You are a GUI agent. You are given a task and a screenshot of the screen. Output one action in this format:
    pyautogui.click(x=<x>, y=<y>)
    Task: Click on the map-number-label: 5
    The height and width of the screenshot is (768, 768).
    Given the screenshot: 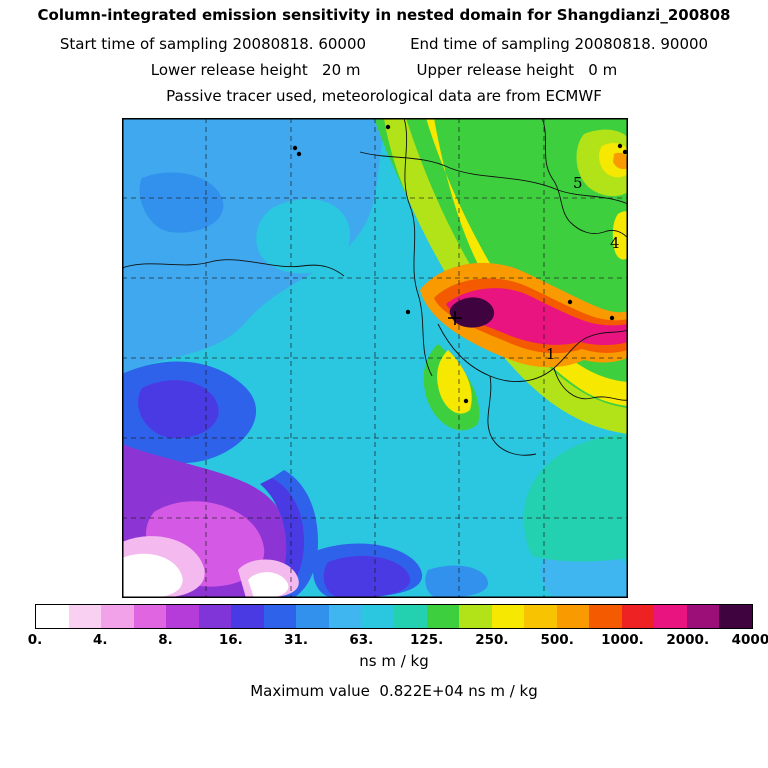 What is the action you would take?
    pyautogui.click(x=578, y=183)
    